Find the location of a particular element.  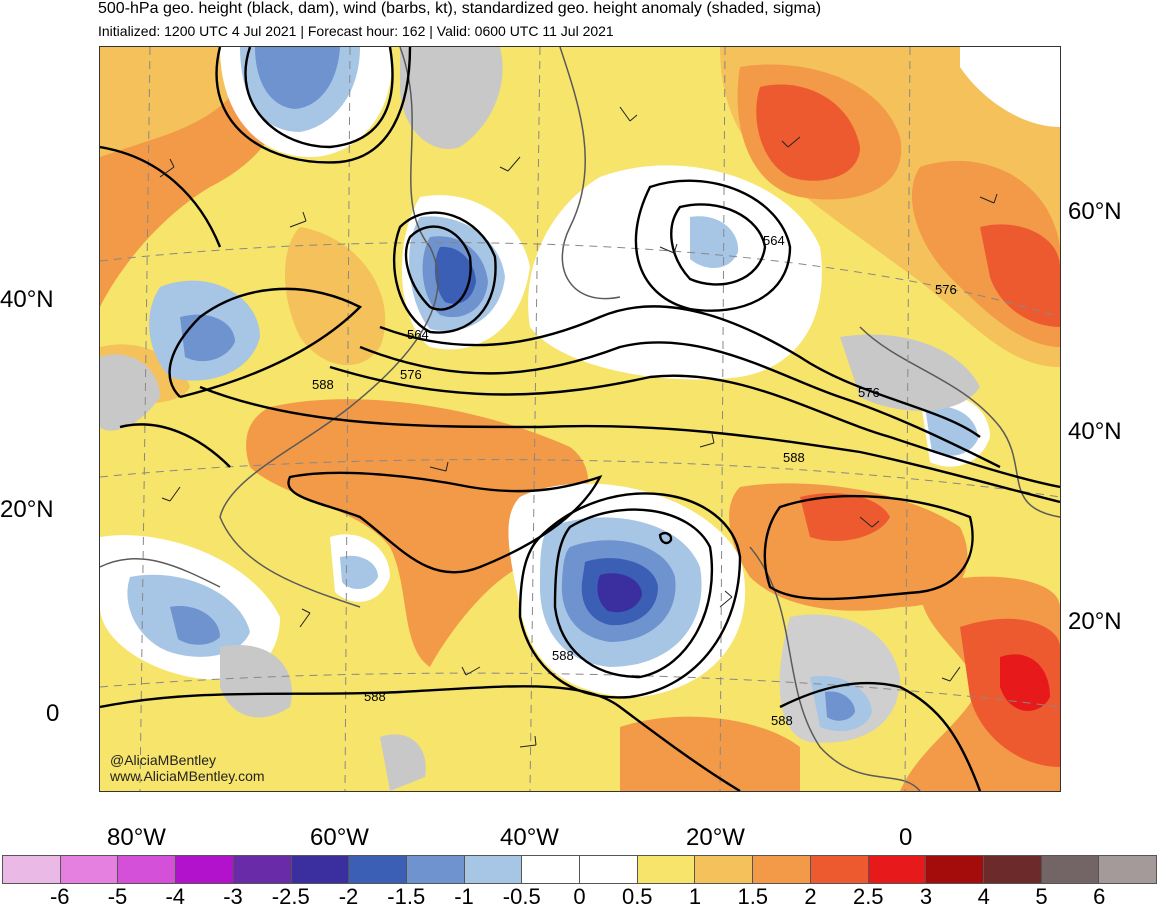

colorbar-tick-label: 1.5 is located at coordinates (753, 896).